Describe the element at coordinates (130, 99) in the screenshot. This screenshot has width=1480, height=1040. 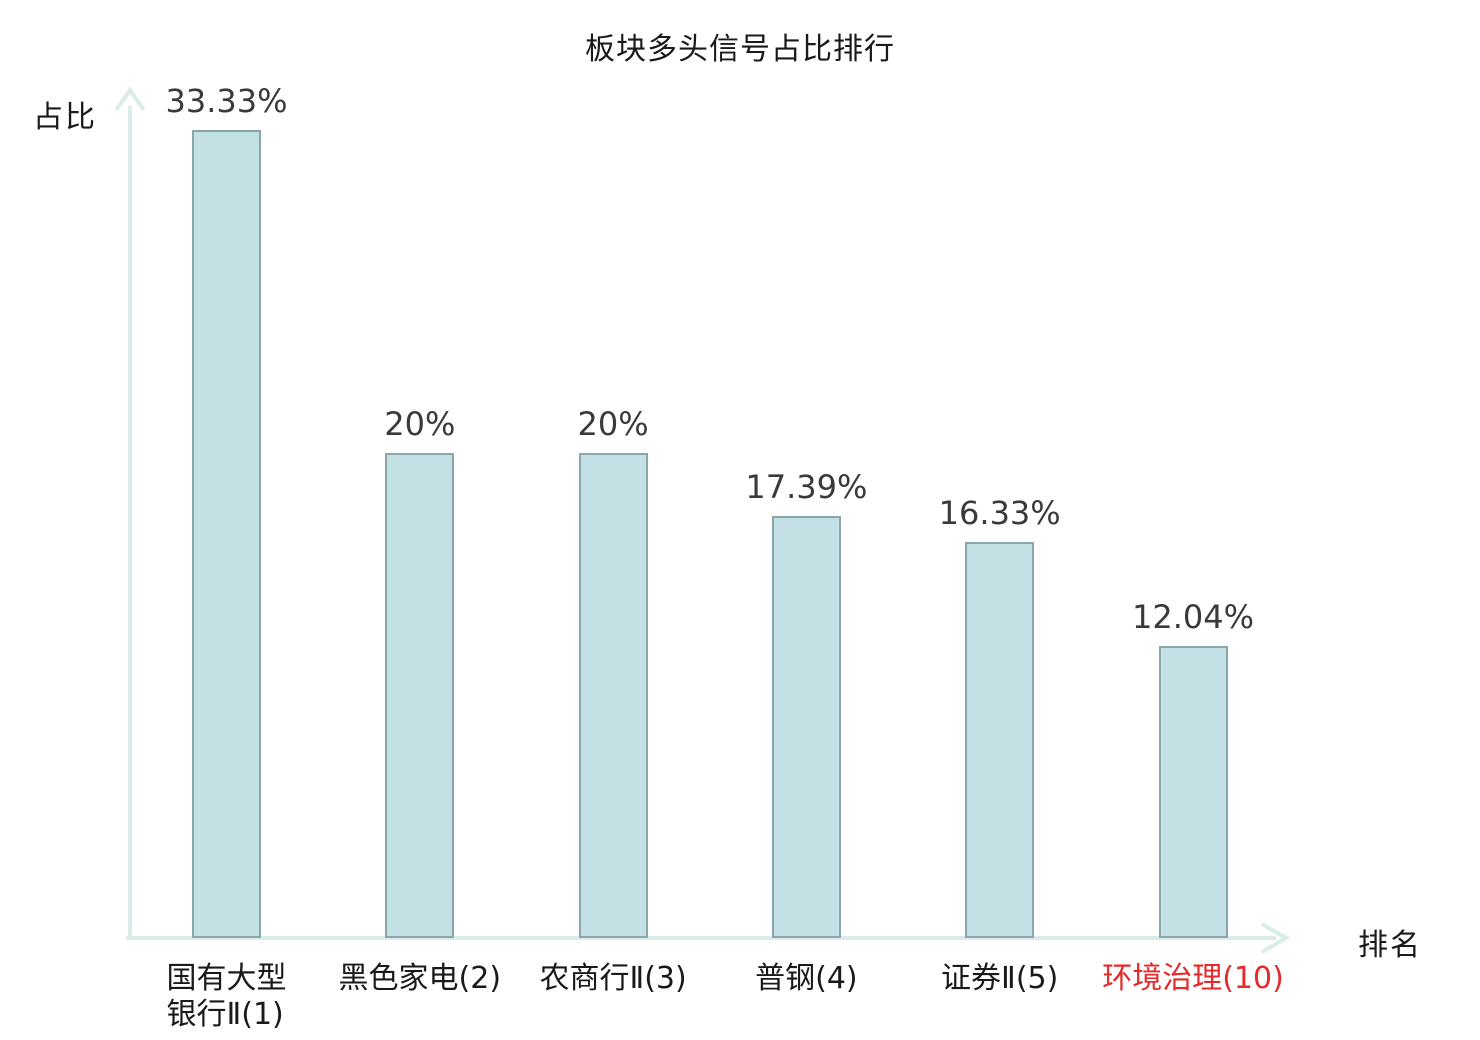
I see `y-axis-arrowhead-icon` at that location.